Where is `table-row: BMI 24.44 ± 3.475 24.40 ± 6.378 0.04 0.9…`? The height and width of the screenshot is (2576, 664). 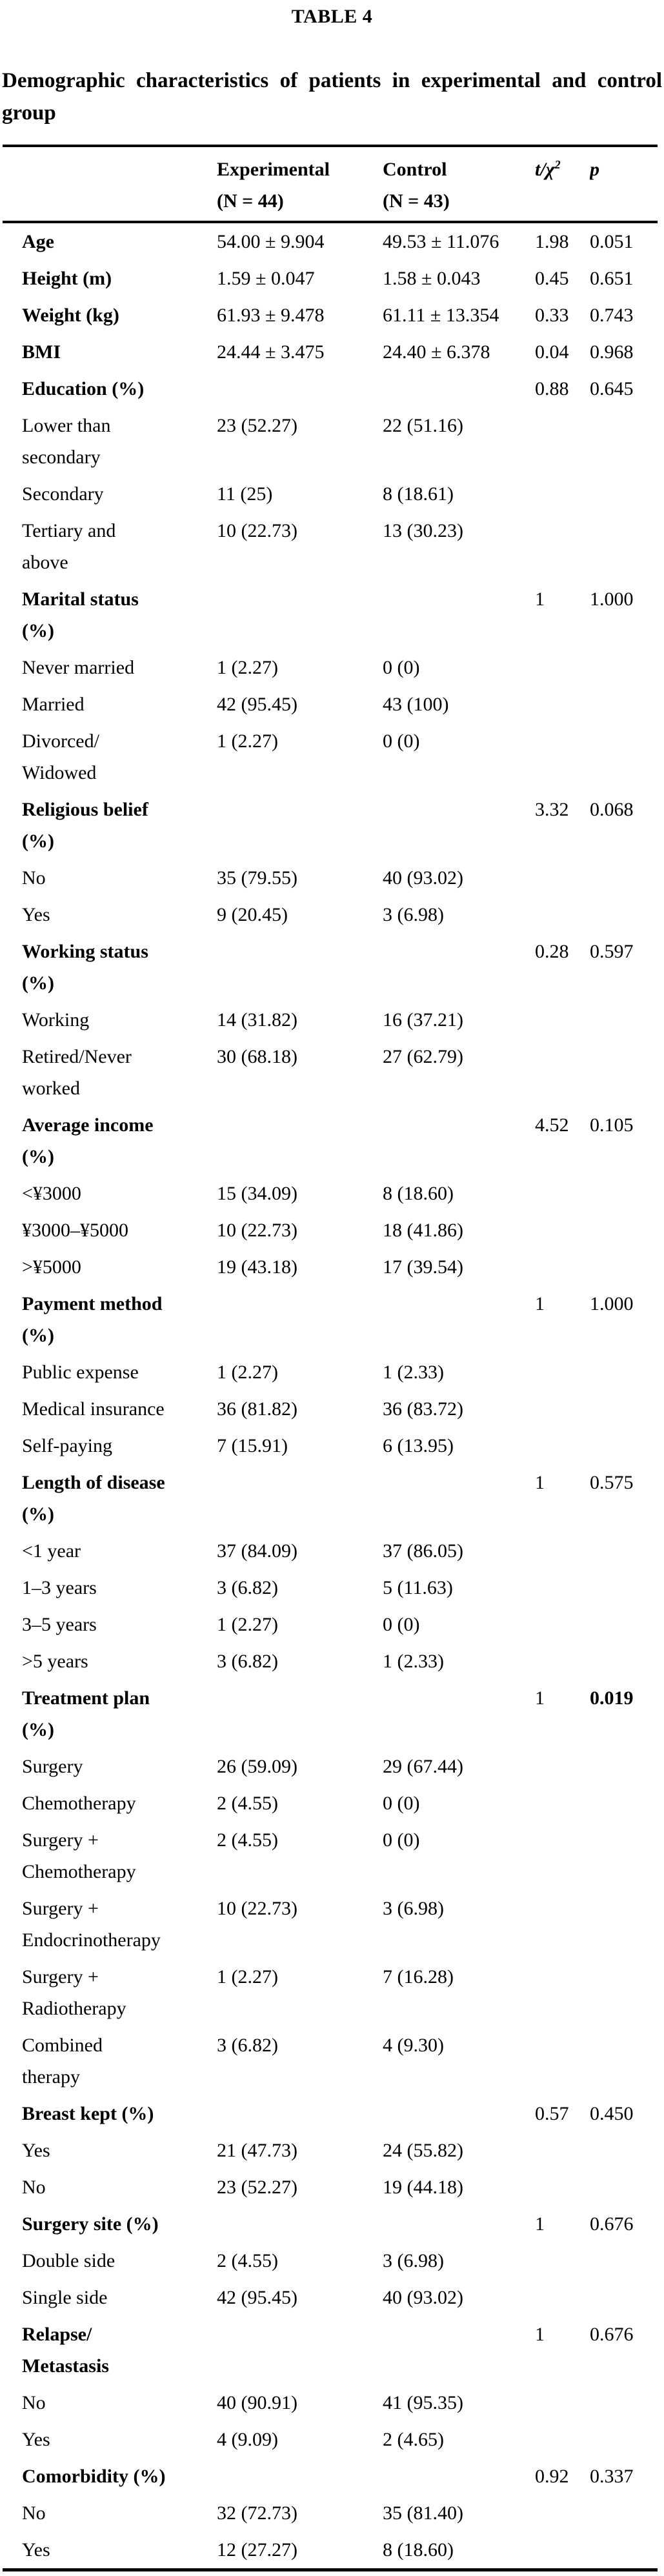 table-row: BMI 24.44 ± 3.475 24.40 ± 6.378 0.04 0.9… is located at coordinates (330, 352).